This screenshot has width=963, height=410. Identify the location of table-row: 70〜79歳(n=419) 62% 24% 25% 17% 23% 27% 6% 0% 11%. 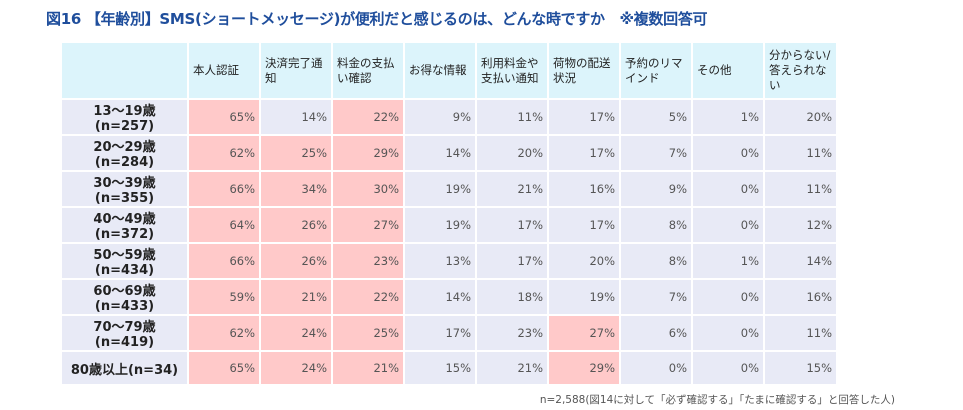
(449, 333).